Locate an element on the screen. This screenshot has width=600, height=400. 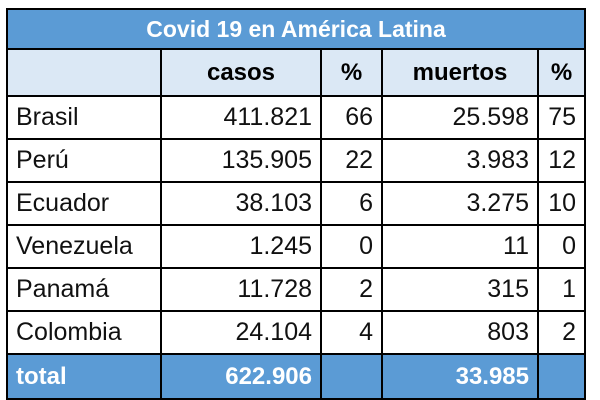
cell-casos-pct: 22 is located at coordinates (351, 160).